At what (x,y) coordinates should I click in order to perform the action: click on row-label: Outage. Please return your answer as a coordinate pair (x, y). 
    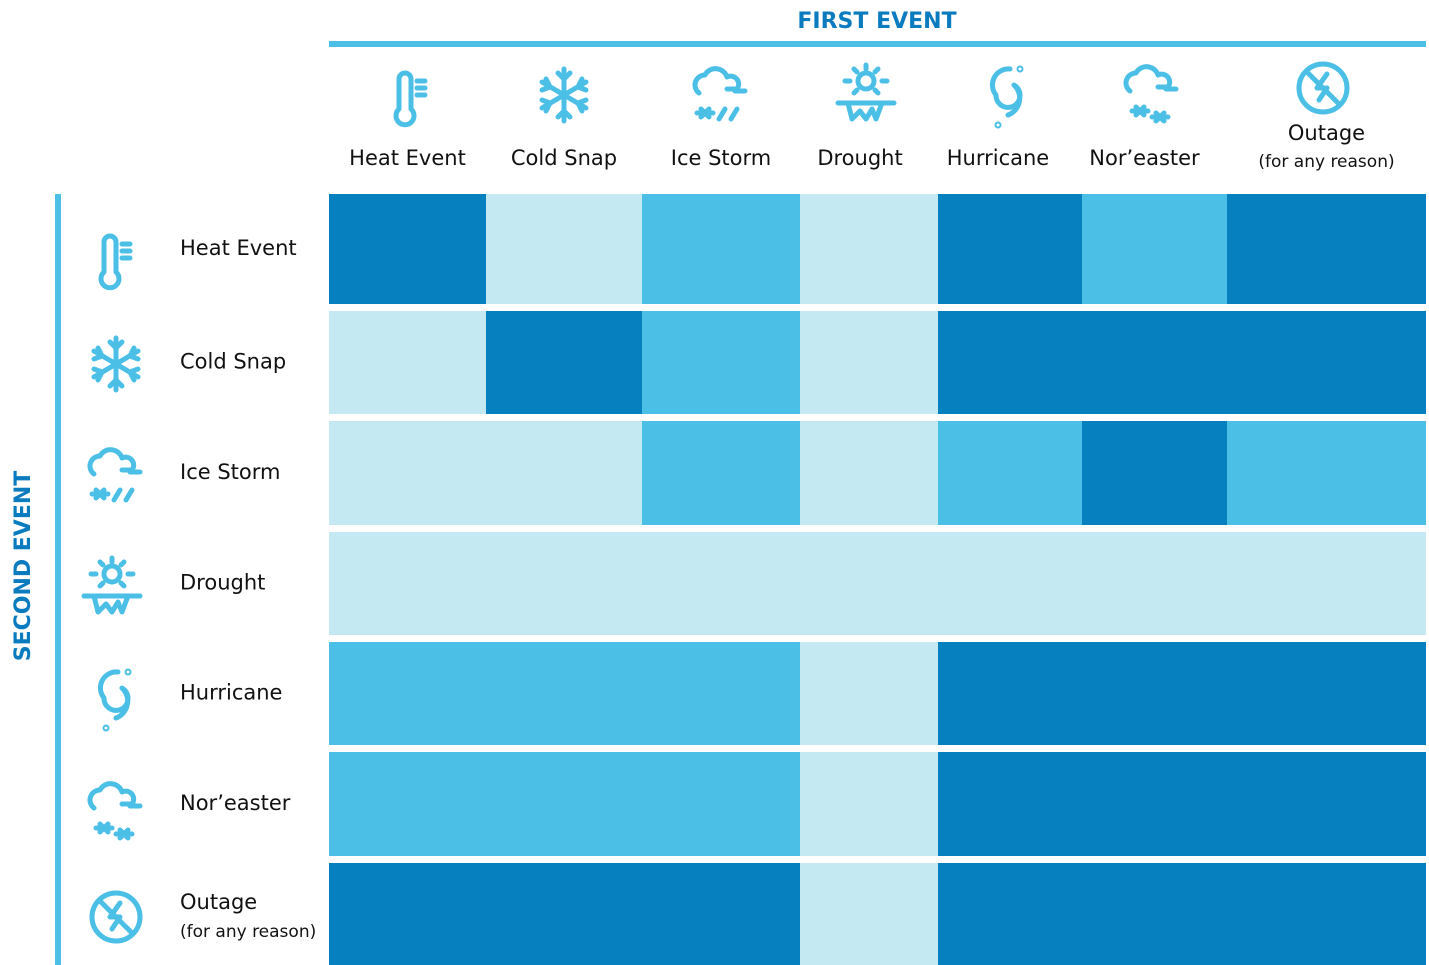
    Looking at the image, I should click on (218, 902).